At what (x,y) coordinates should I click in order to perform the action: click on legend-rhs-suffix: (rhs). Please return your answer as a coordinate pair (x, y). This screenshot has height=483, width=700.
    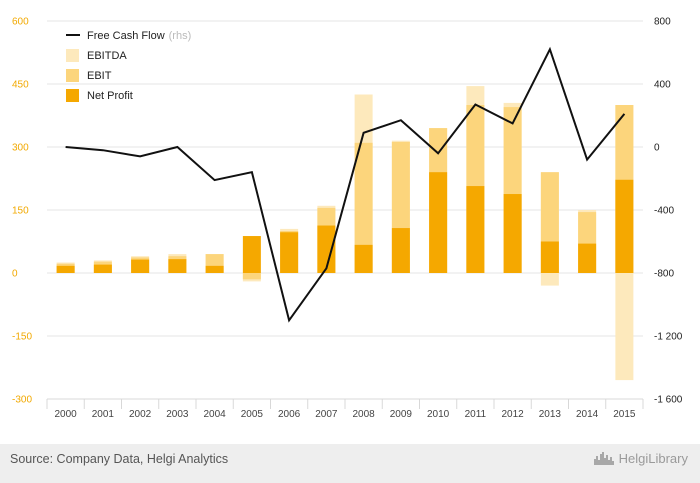
    Looking at the image, I should click on (180, 36).